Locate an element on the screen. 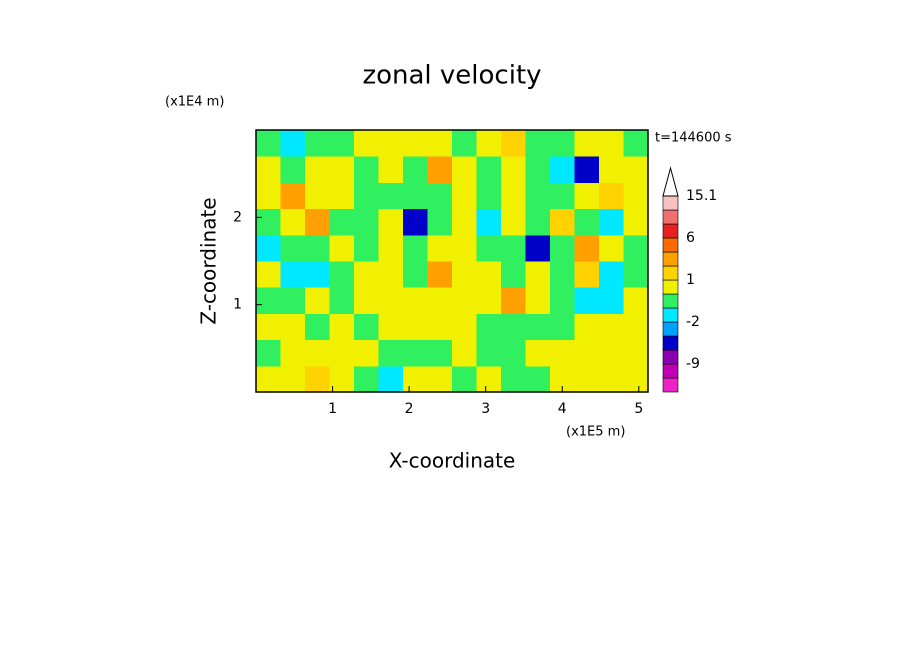 This screenshot has height=654, width=904. y-tick-label: 2 is located at coordinates (237, 217).